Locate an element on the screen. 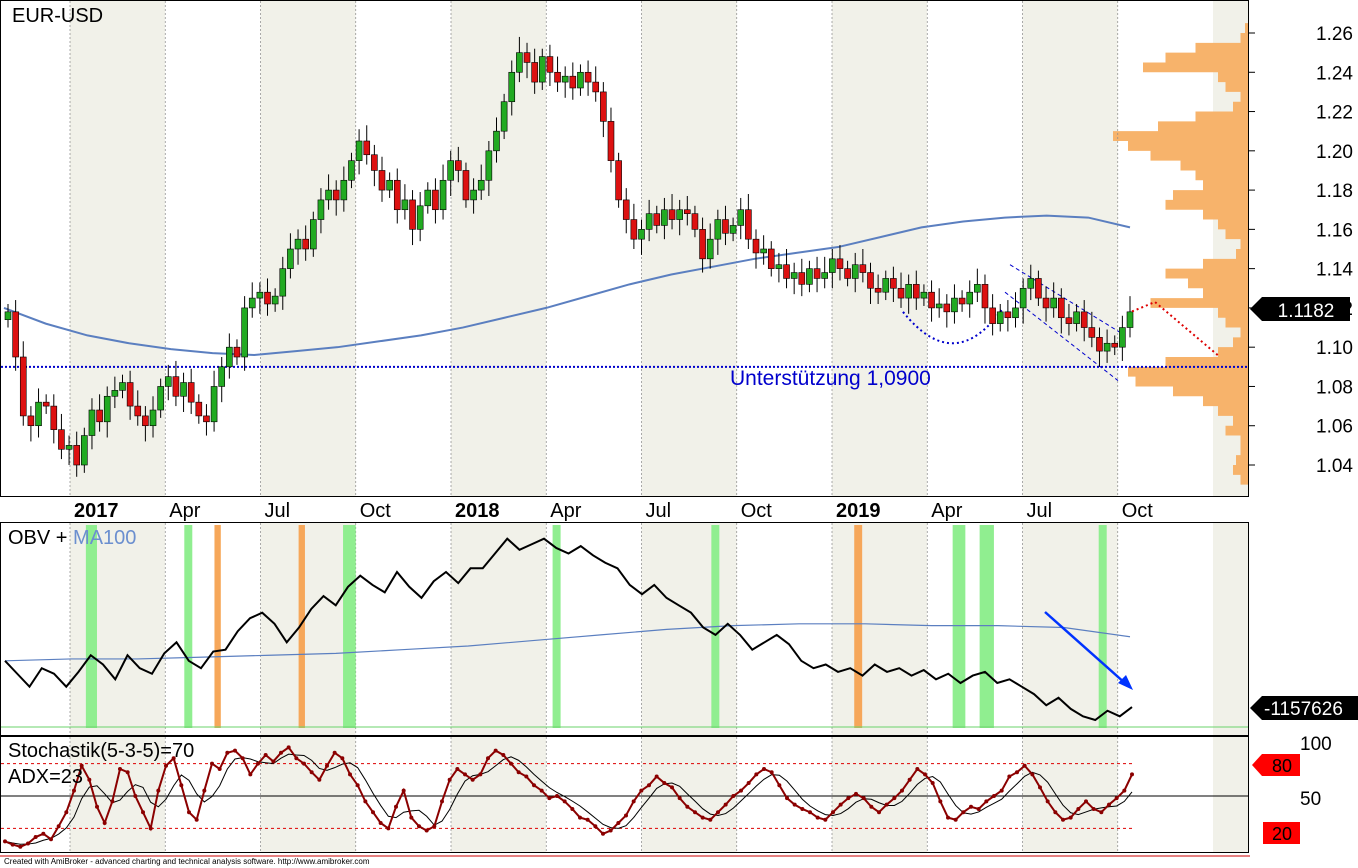 The width and height of the screenshot is (1358, 868). obv-green-band is located at coordinates (91, 626).